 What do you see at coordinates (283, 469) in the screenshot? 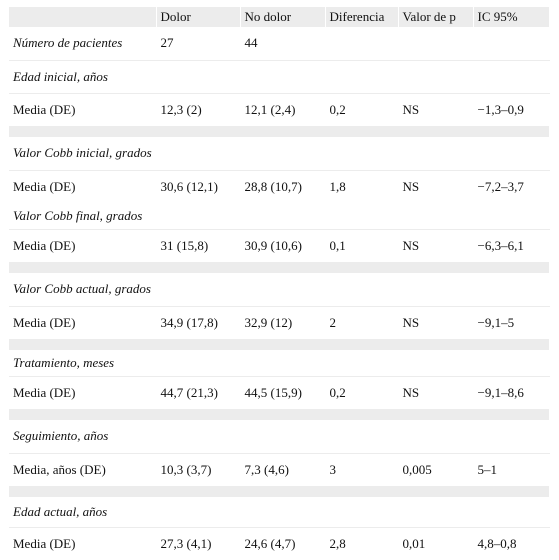
I see `cell-no-dolor: 7,3 (4,6)` at bounding box center [283, 469].